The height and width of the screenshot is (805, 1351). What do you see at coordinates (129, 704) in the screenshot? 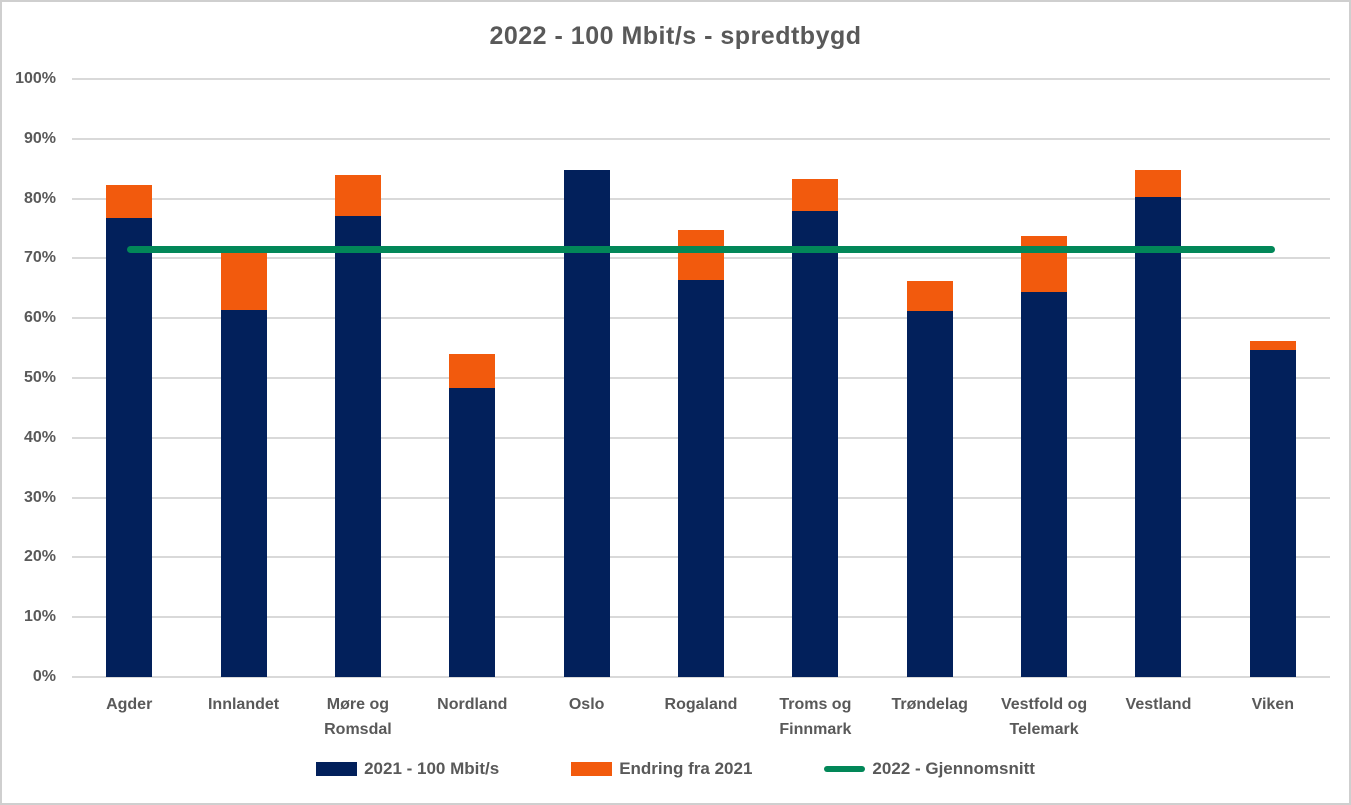
I see `x-axis-category-label: Agder` at bounding box center [129, 704].